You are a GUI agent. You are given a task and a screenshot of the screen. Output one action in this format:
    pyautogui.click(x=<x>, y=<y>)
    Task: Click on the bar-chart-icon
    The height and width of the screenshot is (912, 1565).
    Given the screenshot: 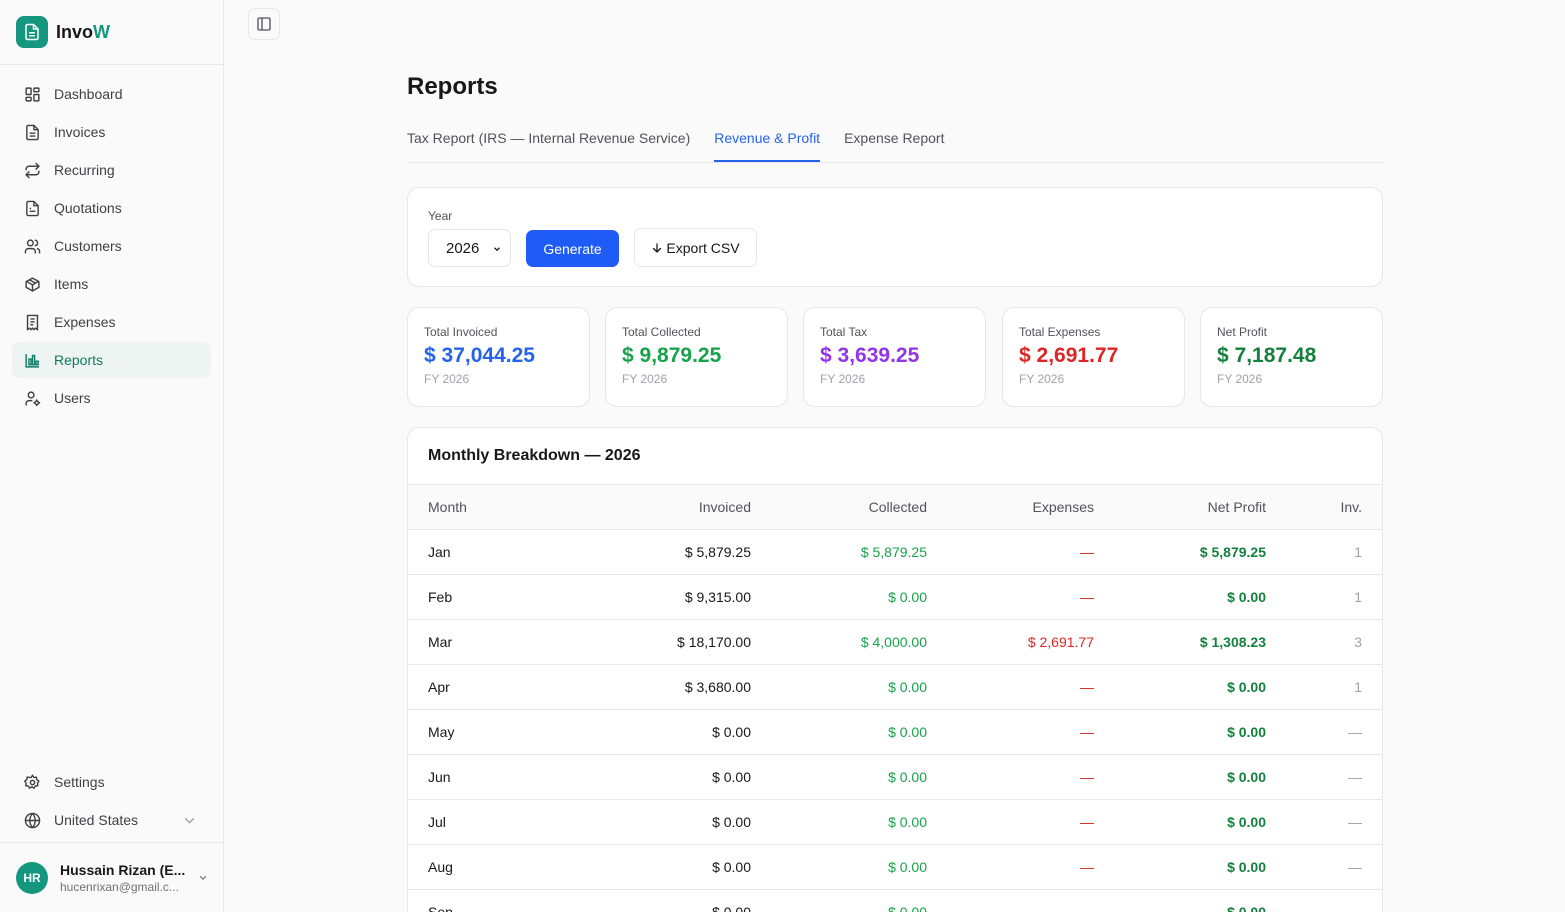 What is the action you would take?
    pyautogui.click(x=32, y=360)
    